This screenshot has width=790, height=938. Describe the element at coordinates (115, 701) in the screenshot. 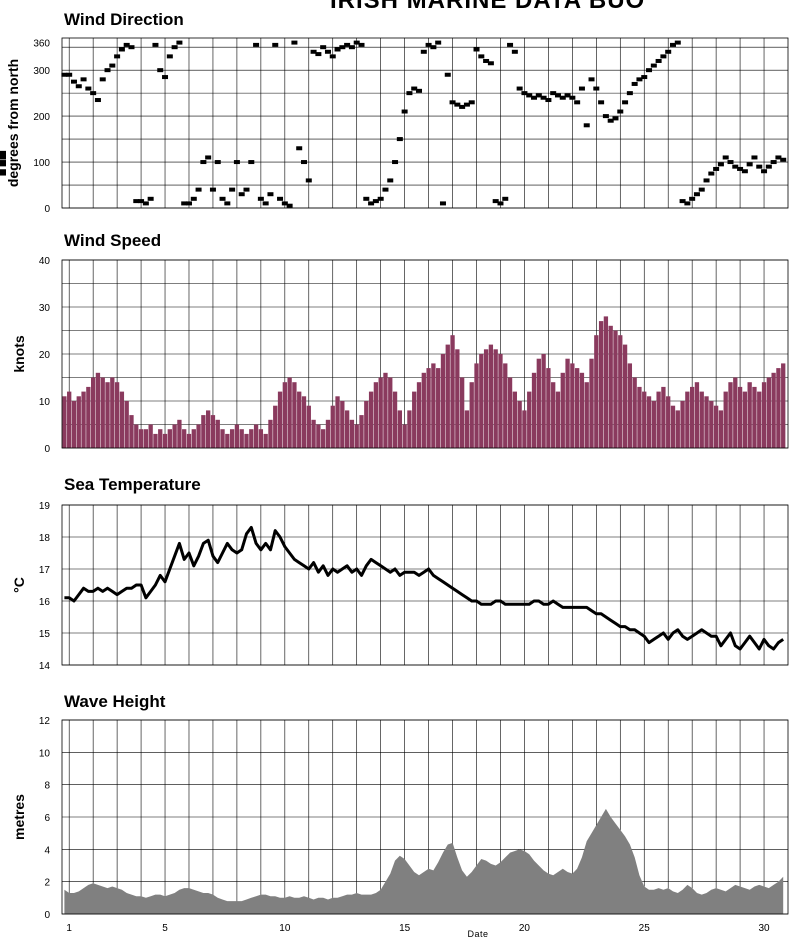

I see `wave-height-title: Wave Height` at that location.